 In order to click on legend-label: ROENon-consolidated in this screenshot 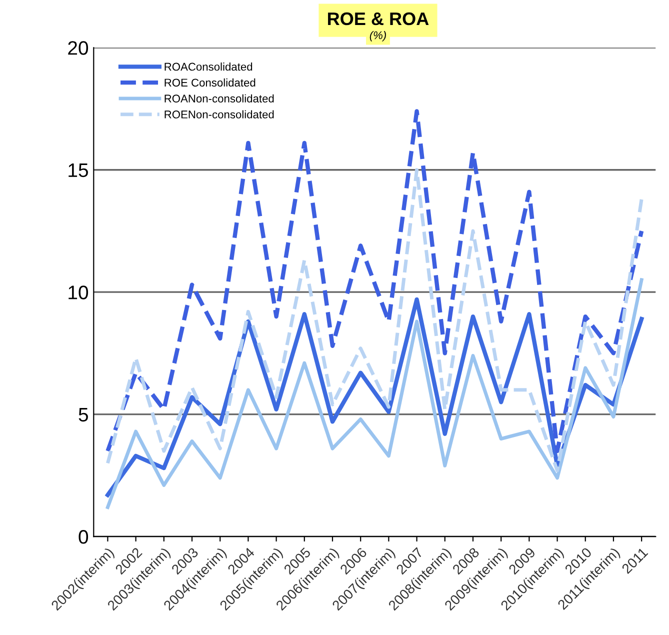, I will do `click(219, 114)`.